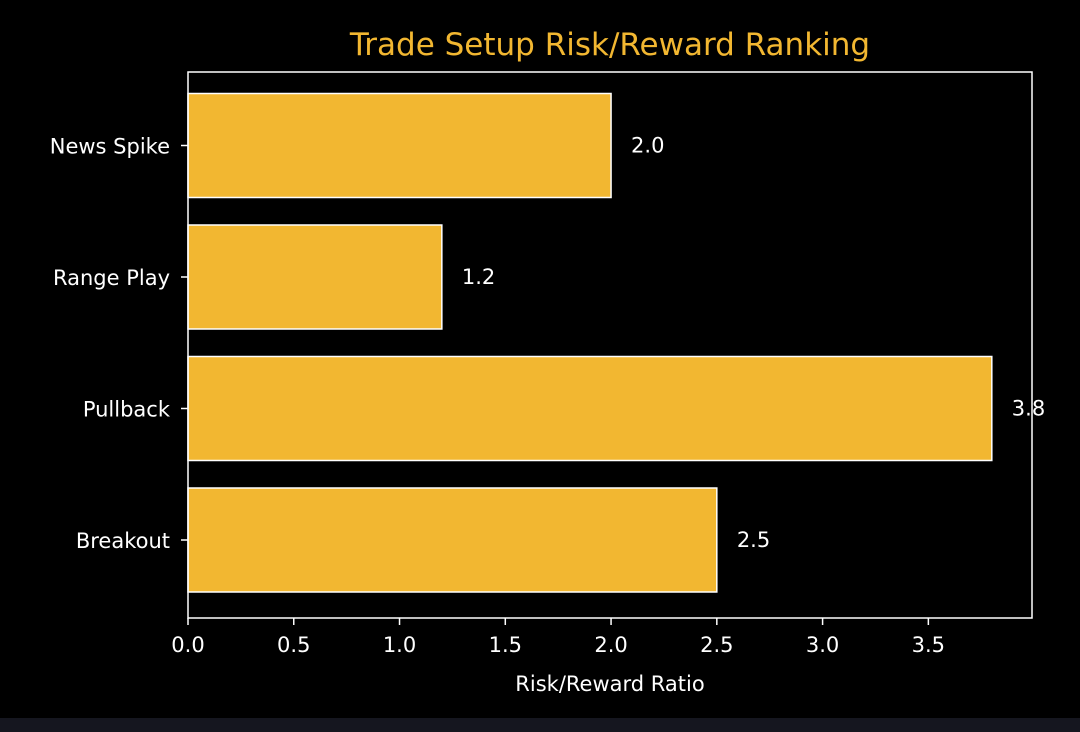 The height and width of the screenshot is (732, 1080). I want to click on x-tick-label: 2.0, so click(610, 645).